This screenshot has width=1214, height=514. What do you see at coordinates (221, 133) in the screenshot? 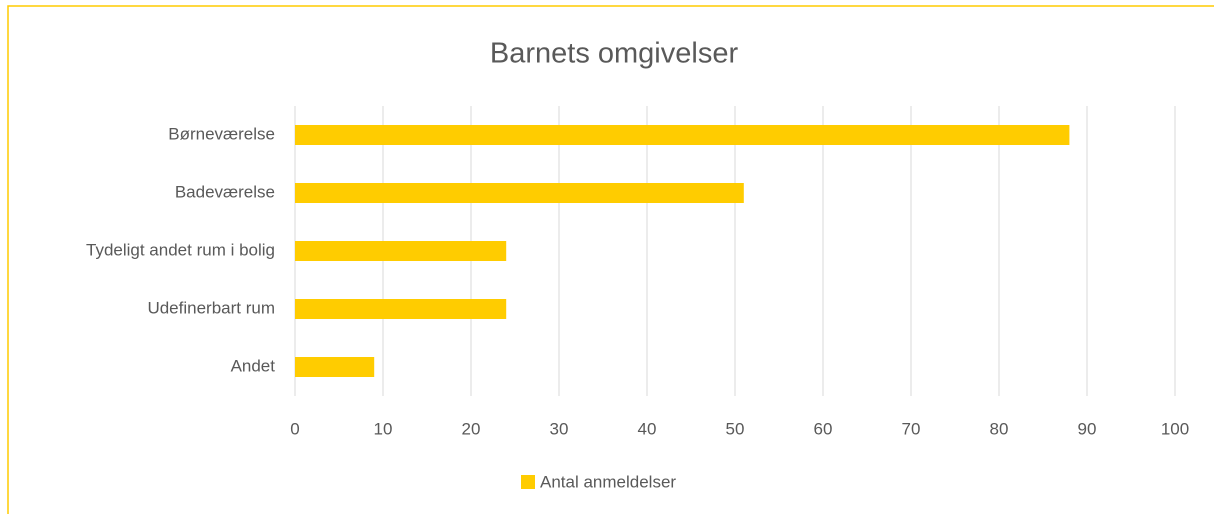
I see `y-tick-label: Børneværelse` at bounding box center [221, 133].